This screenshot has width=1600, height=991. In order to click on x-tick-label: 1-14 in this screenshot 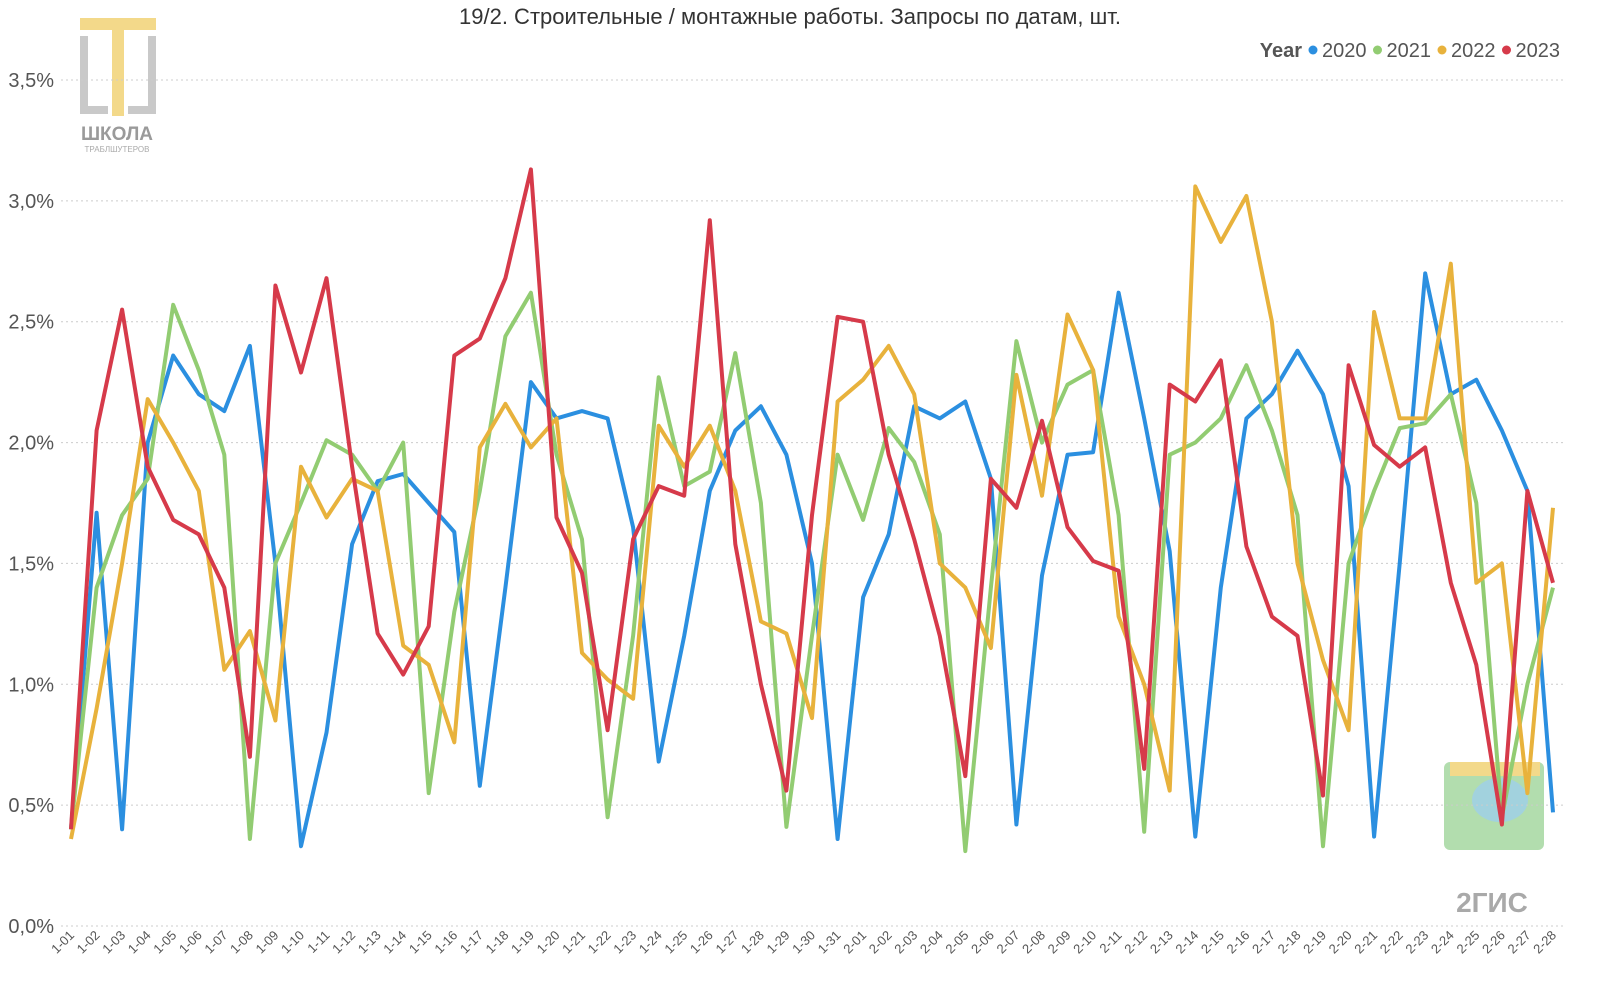, I will do `click(394, 942)`.